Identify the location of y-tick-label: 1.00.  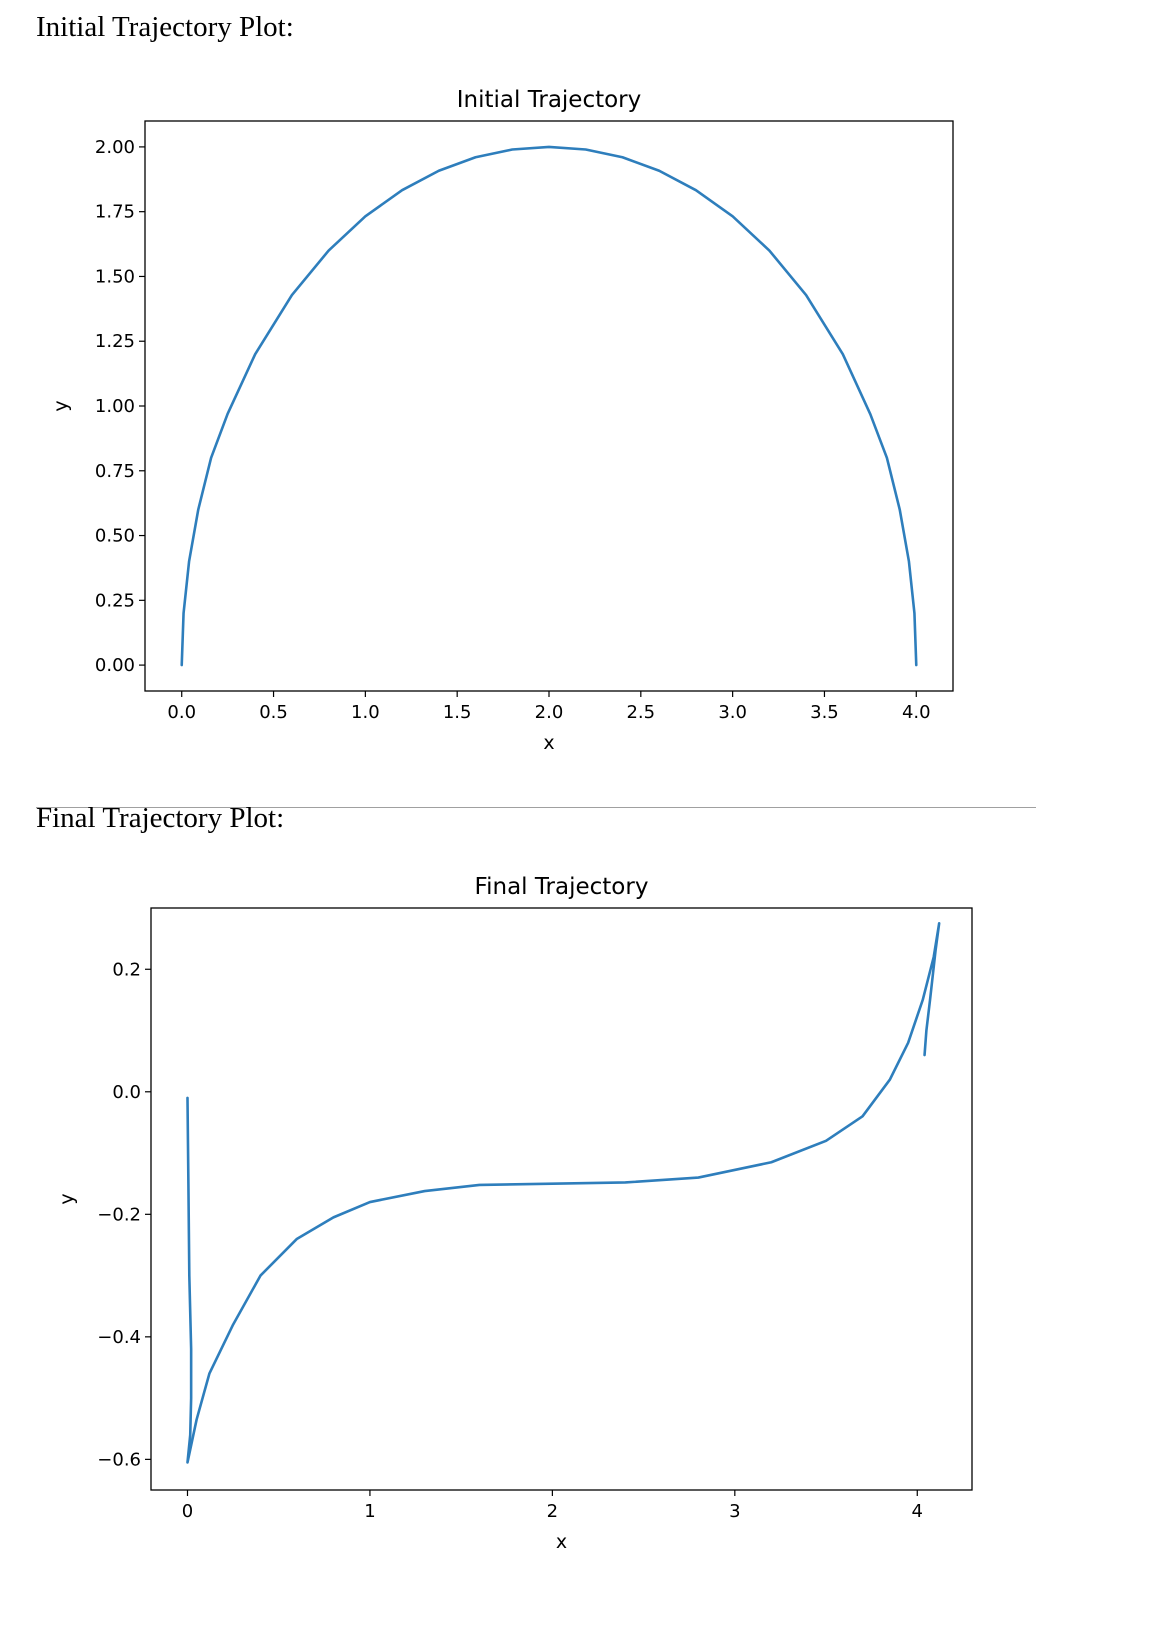
(115, 406).